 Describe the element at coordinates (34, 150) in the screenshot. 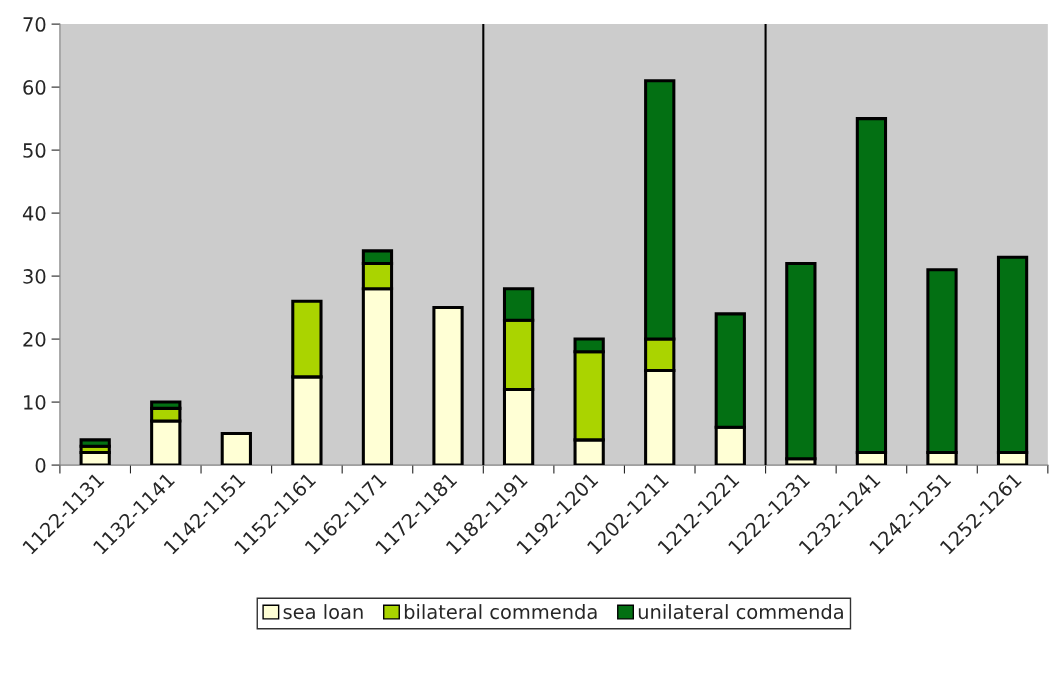

I see `y-tick-label: 50` at that location.